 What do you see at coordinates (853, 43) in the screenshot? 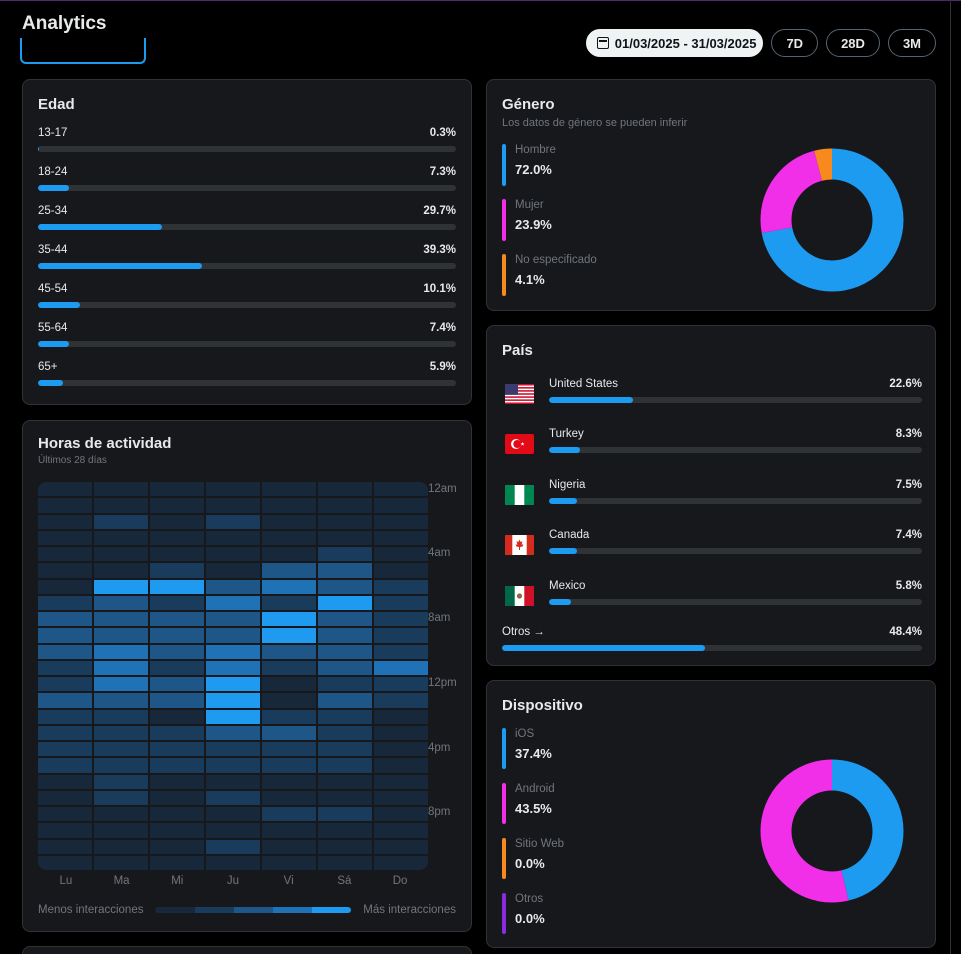
I see `range-28d-button: 28D` at bounding box center [853, 43].